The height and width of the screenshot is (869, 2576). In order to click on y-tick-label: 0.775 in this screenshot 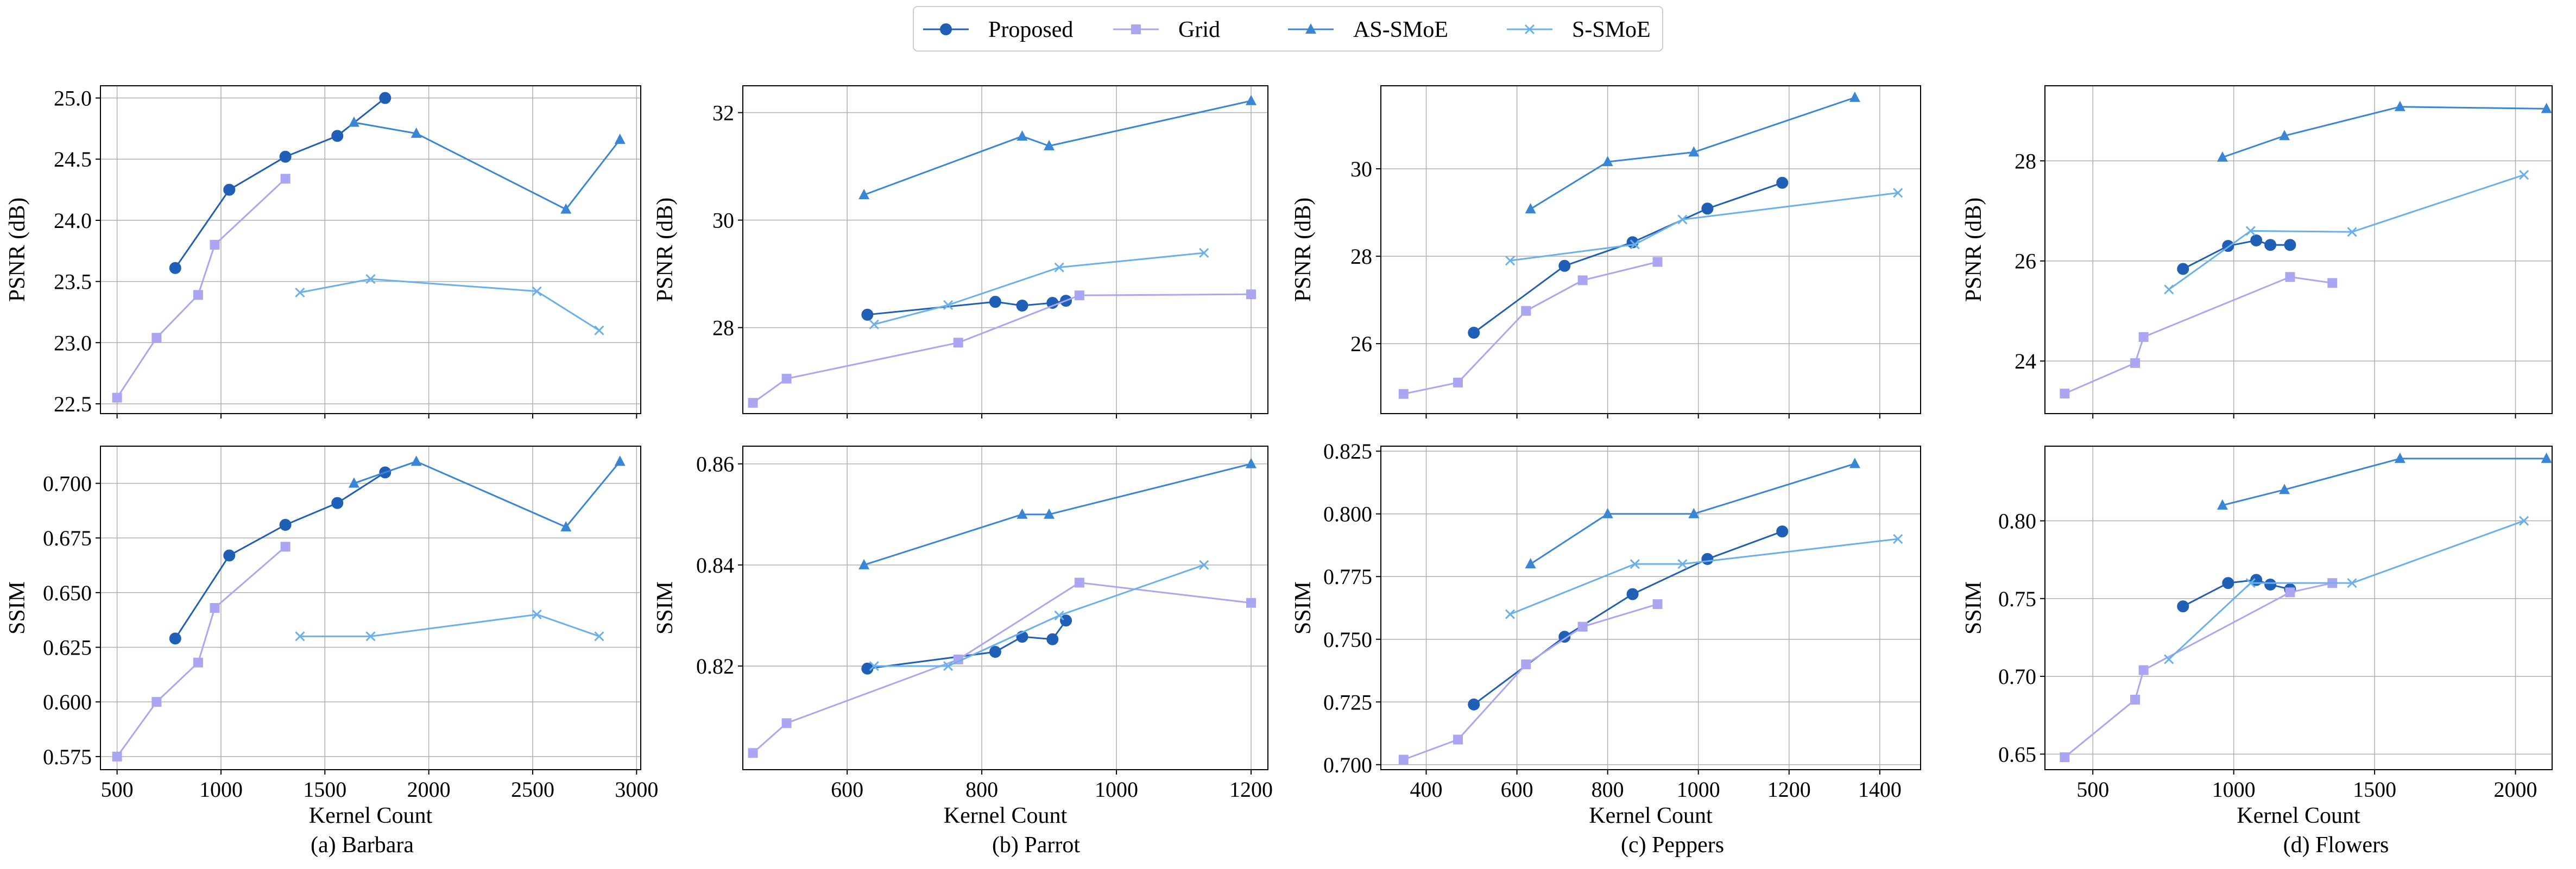, I will do `click(1348, 576)`.